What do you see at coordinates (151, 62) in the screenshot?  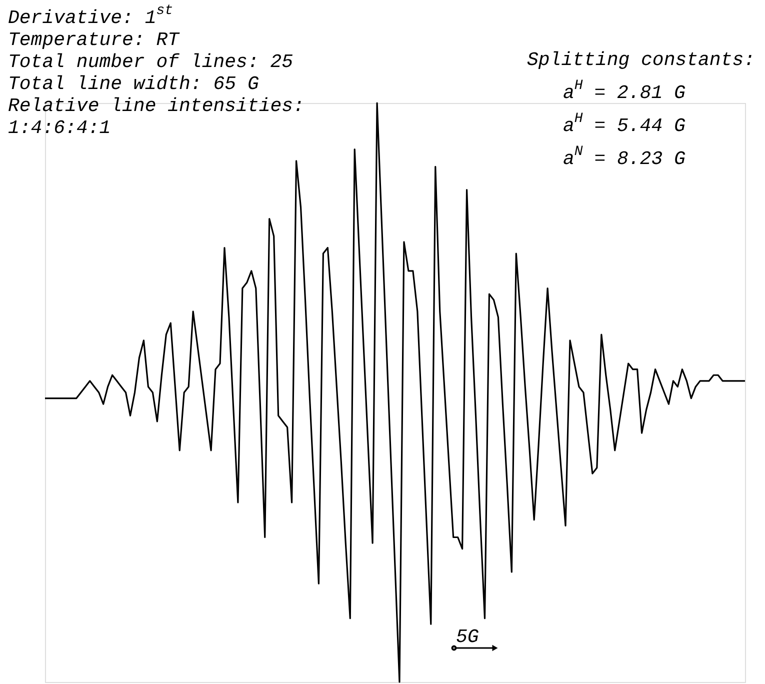 I see `text: Total number of lines: 25` at bounding box center [151, 62].